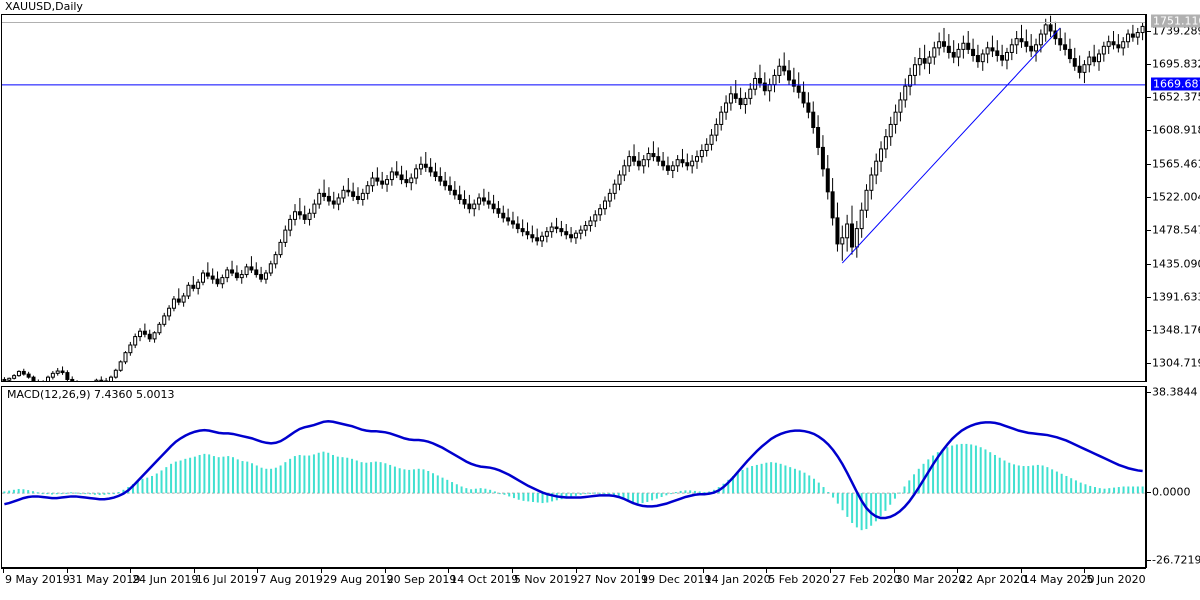 The width and height of the screenshot is (1200, 600). I want to click on price-tick-label: 1522.004, so click(1176, 197).